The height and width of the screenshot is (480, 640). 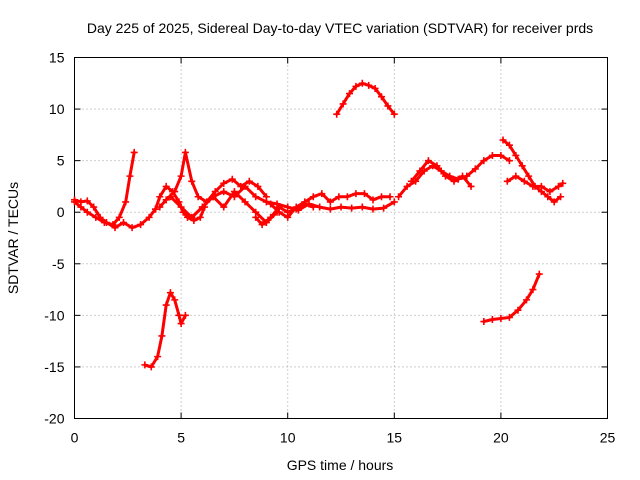 What do you see at coordinates (340, 465) in the screenshot?
I see `x-axis-label: GPS time / hours` at bounding box center [340, 465].